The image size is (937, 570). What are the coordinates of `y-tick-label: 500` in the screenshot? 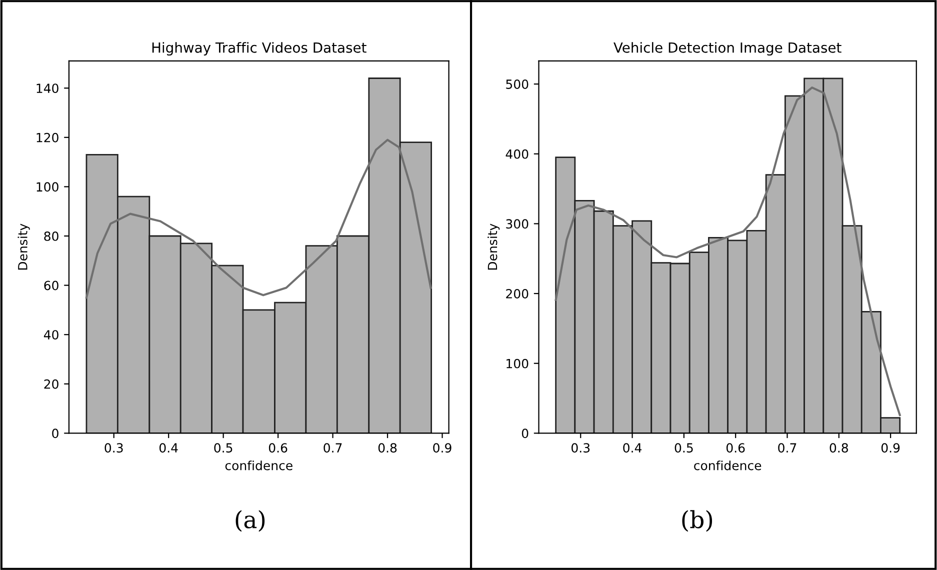 It's located at (517, 84).